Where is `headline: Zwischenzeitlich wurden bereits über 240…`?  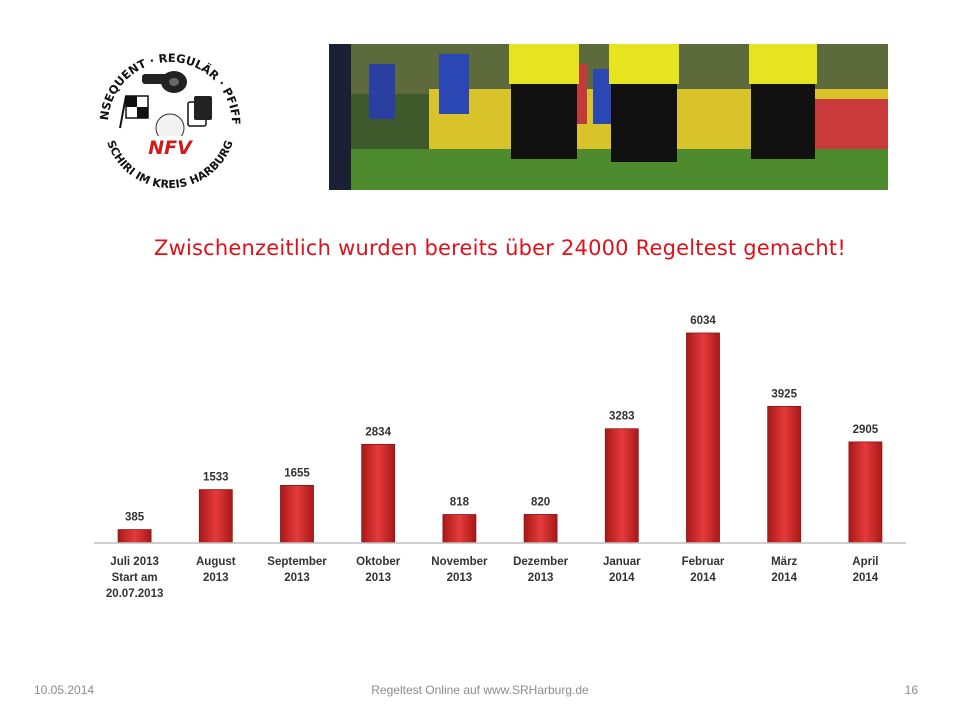 headline: Zwischenzeitlich wurden bereits über 240… is located at coordinates (500, 248).